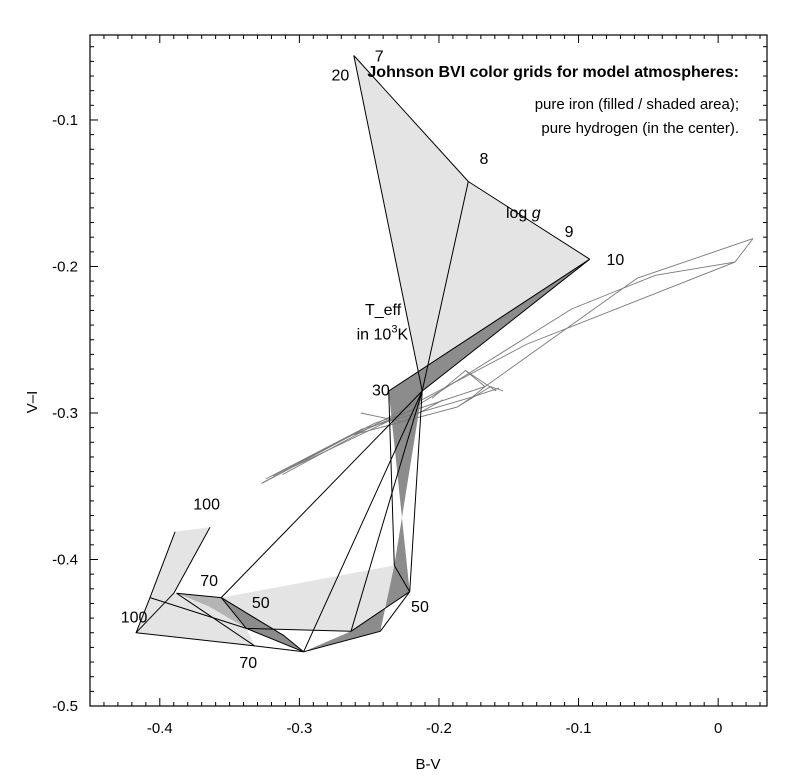 The height and width of the screenshot is (779, 797). What do you see at coordinates (420, 607) in the screenshot?
I see `grid-label-15: 50` at bounding box center [420, 607].